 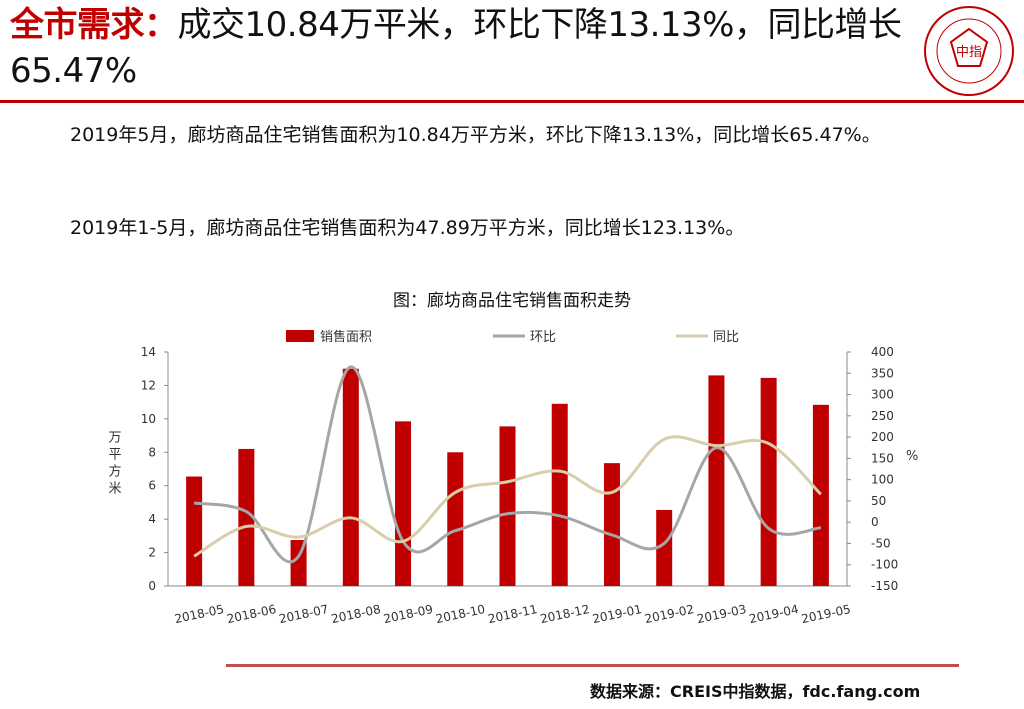 What do you see at coordinates (592, 665) in the screenshot?
I see `source-divider` at bounding box center [592, 665].